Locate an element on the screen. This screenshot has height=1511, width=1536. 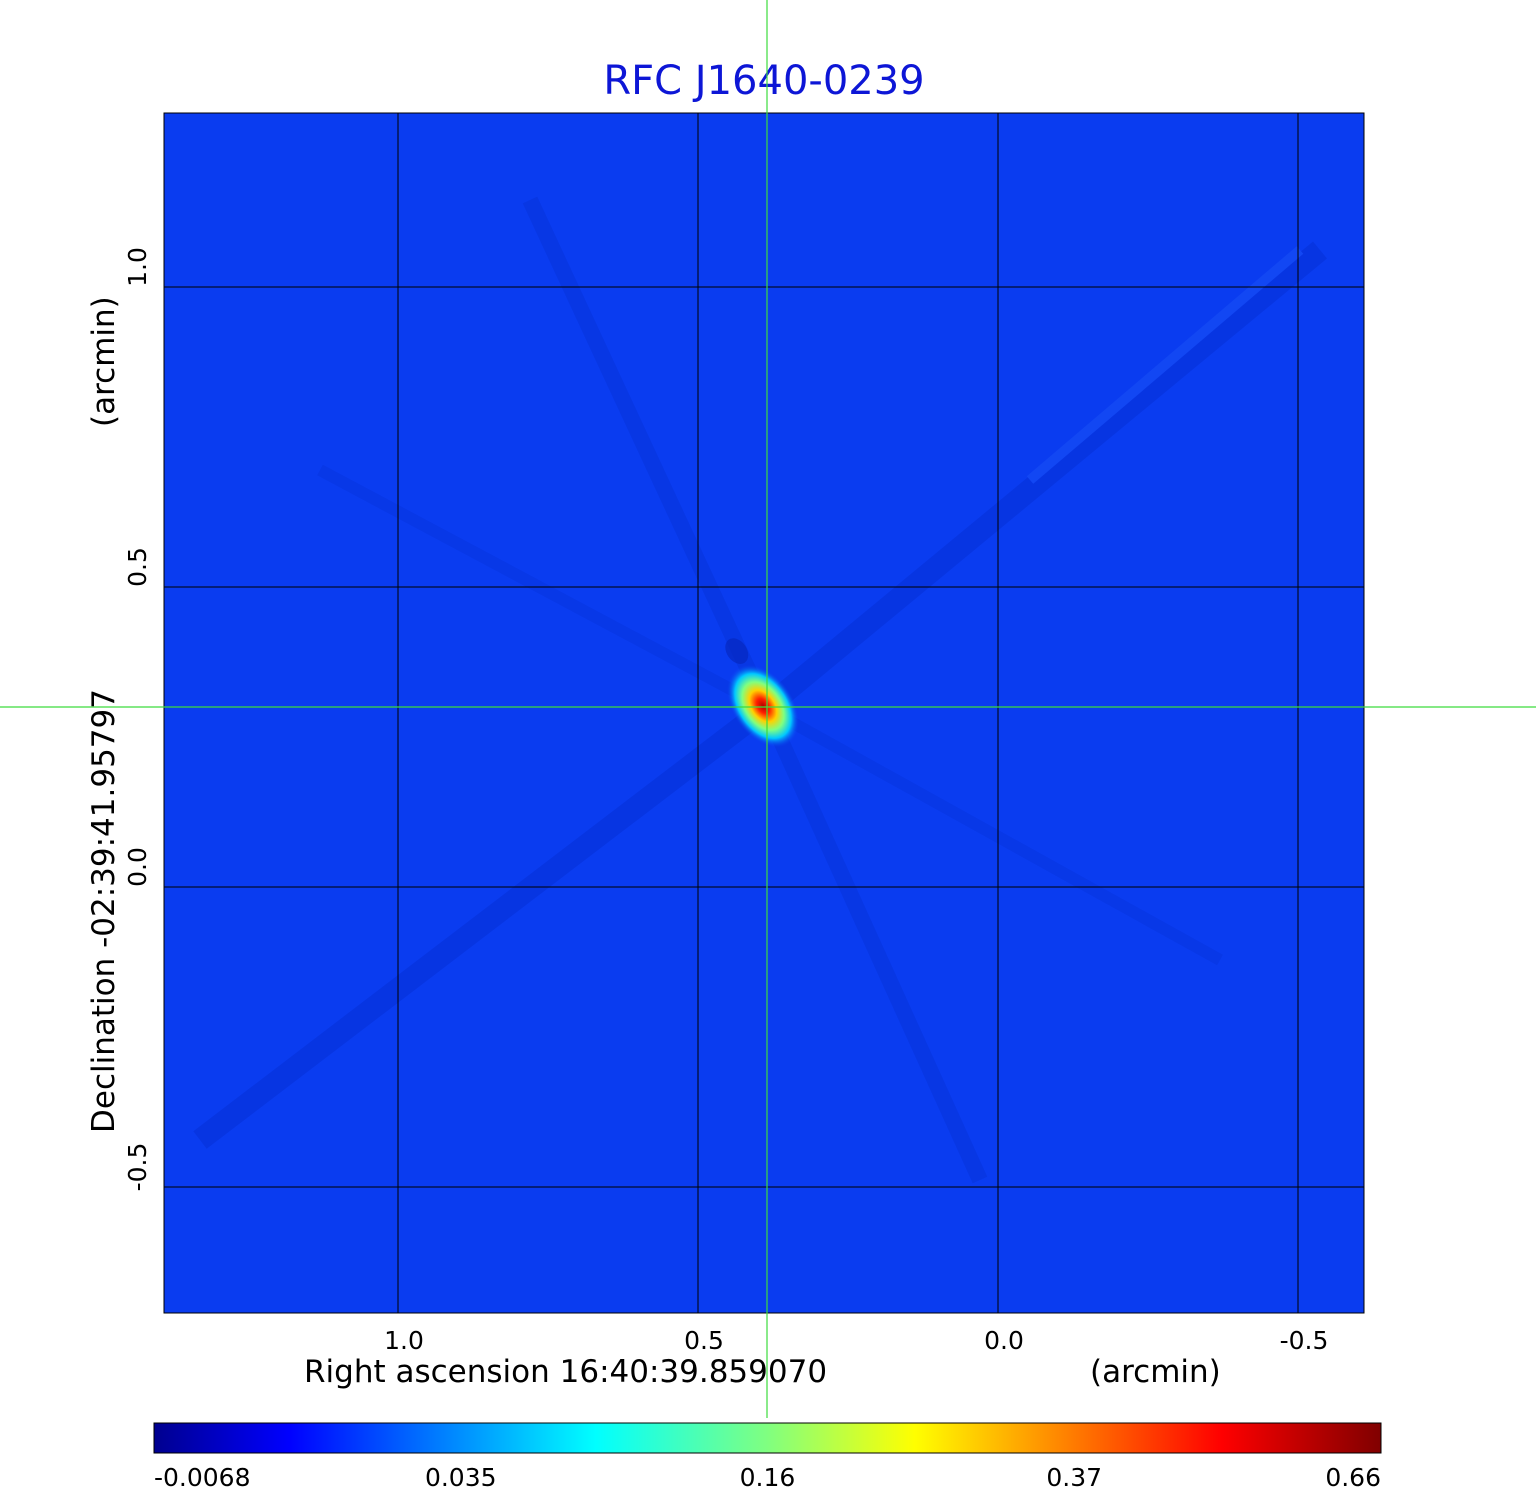
y-tick-labels: 1.0 0.5 0.0 -0.5 is located at coordinates (137, 719).